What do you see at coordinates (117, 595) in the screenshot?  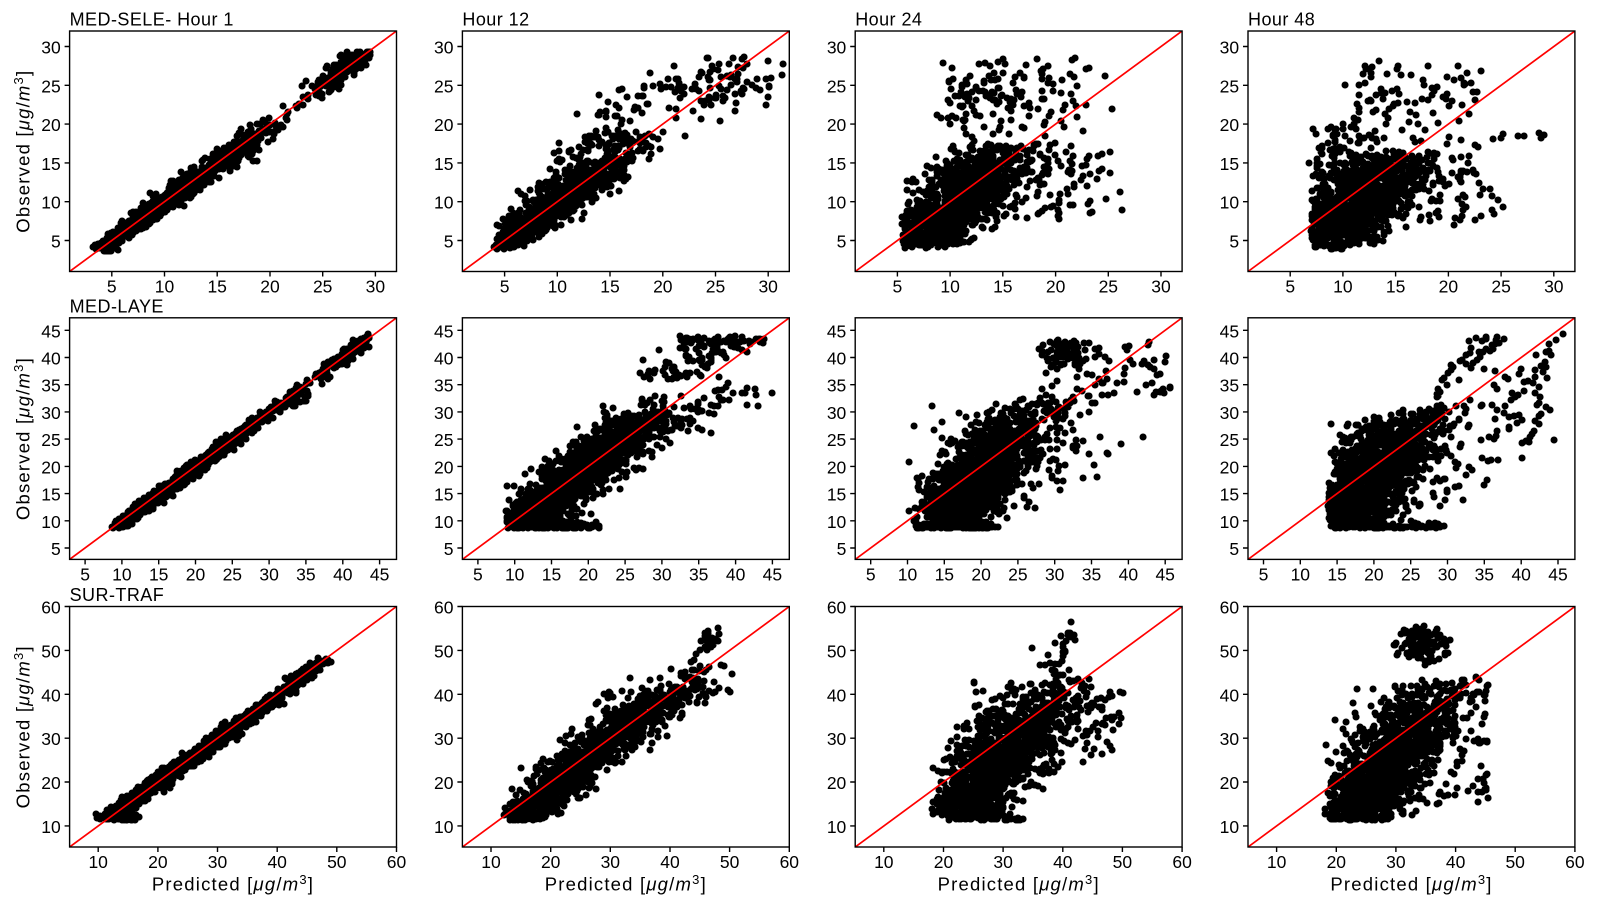 I see `svg-text: SUR-TRAF` at bounding box center [117, 595].